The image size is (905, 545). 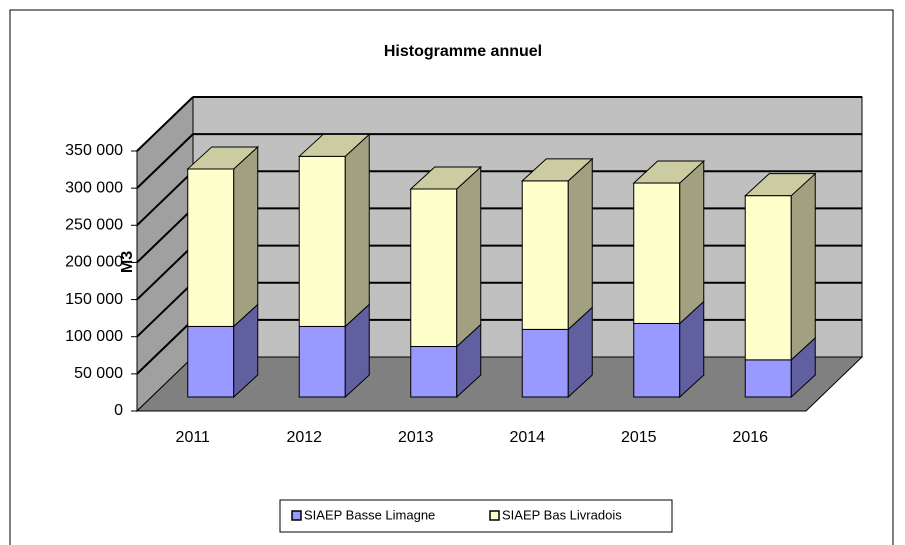 What do you see at coordinates (94, 225) in the screenshot?
I see `y-tick-label: 250 000` at bounding box center [94, 225].